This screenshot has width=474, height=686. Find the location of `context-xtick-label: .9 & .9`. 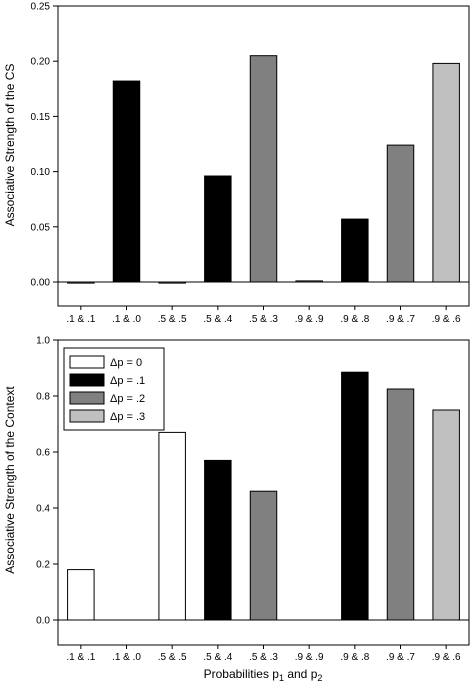

context-xtick-label: .9 & .9 is located at coordinates (309, 657).